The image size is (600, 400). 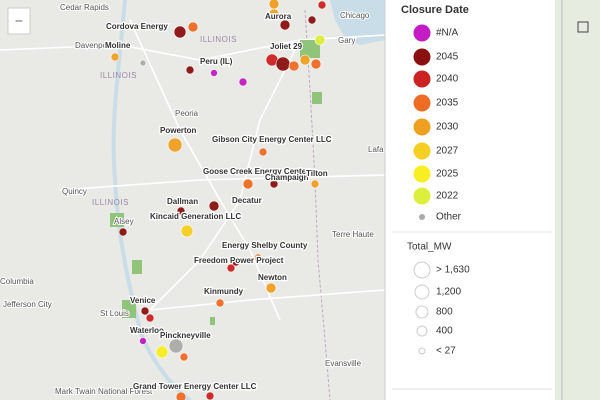 What do you see at coordinates (195, 386) in the screenshot?
I see `plant-label: Grand Tower Energy Center LLC` at bounding box center [195, 386].